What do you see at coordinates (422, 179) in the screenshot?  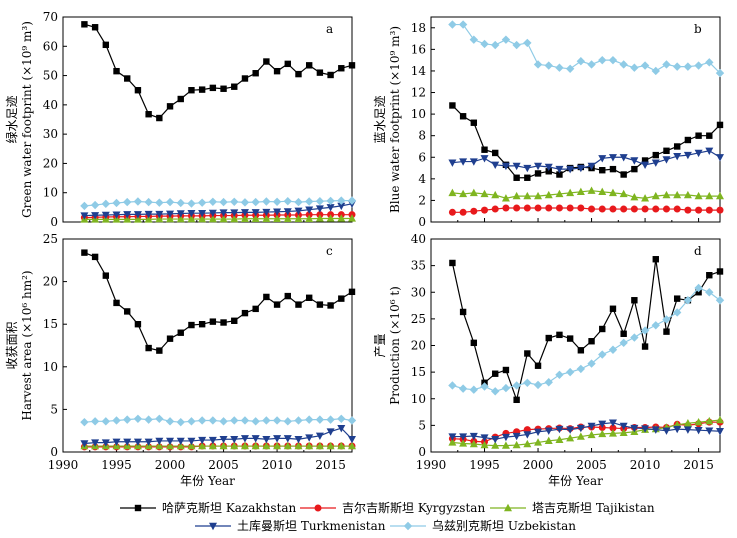 I see `y-tick-label: 4` at bounding box center [422, 179].